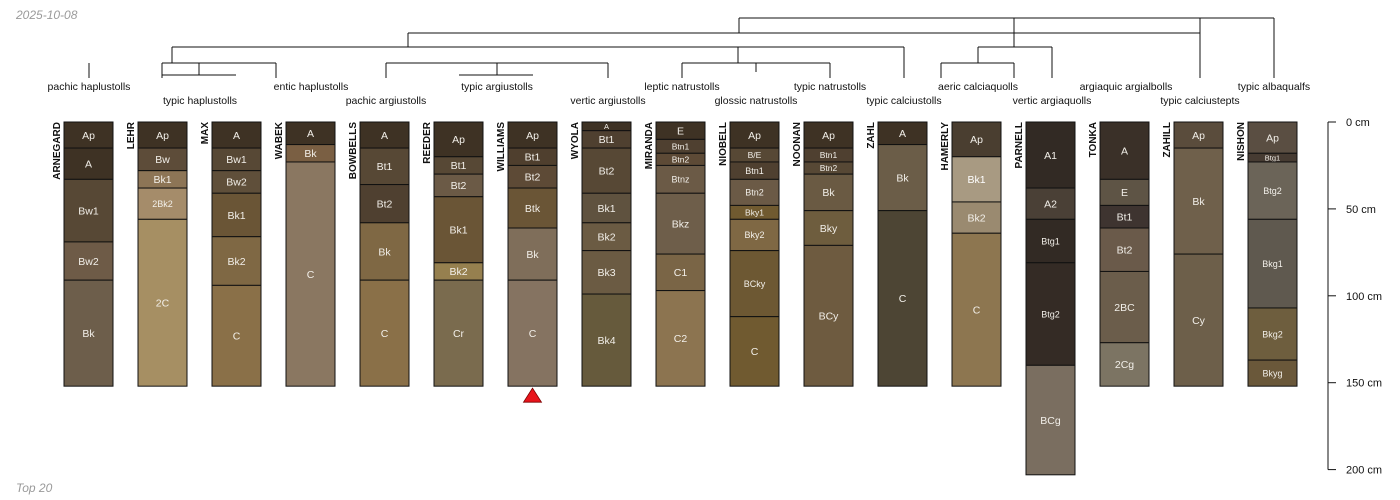  Describe the element at coordinates (1126, 87) in the screenshot. I see `taxon-label: argiaquic argialbolls` at that location.